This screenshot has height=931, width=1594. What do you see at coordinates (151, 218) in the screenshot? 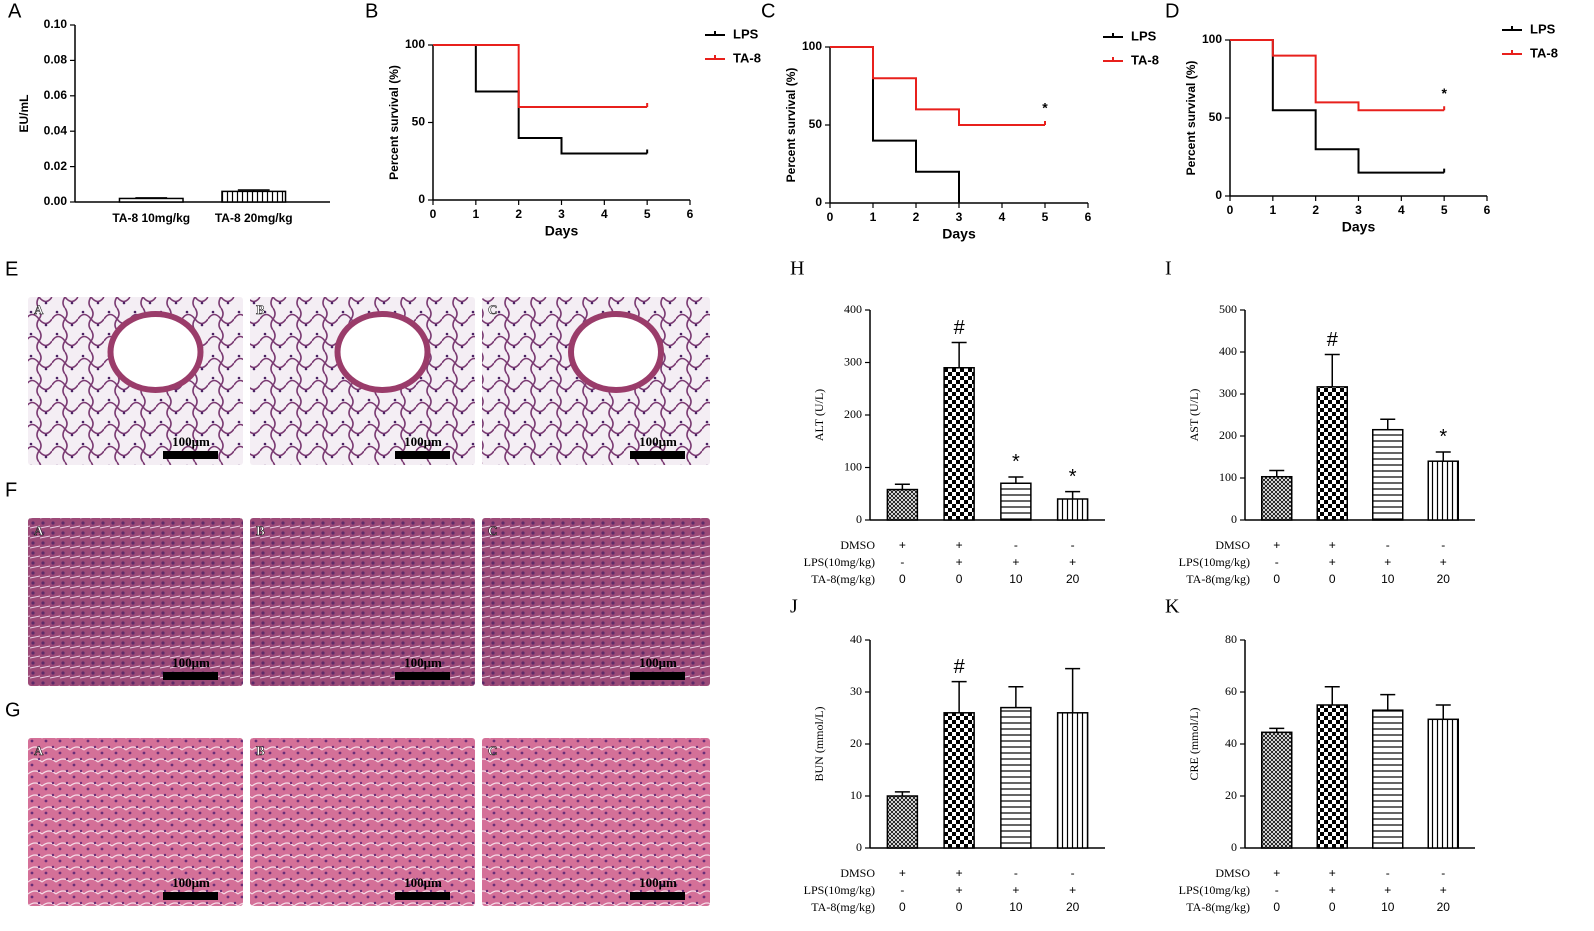
I see `x-tick-label: TA-8 10mg/kg` at bounding box center [151, 218].